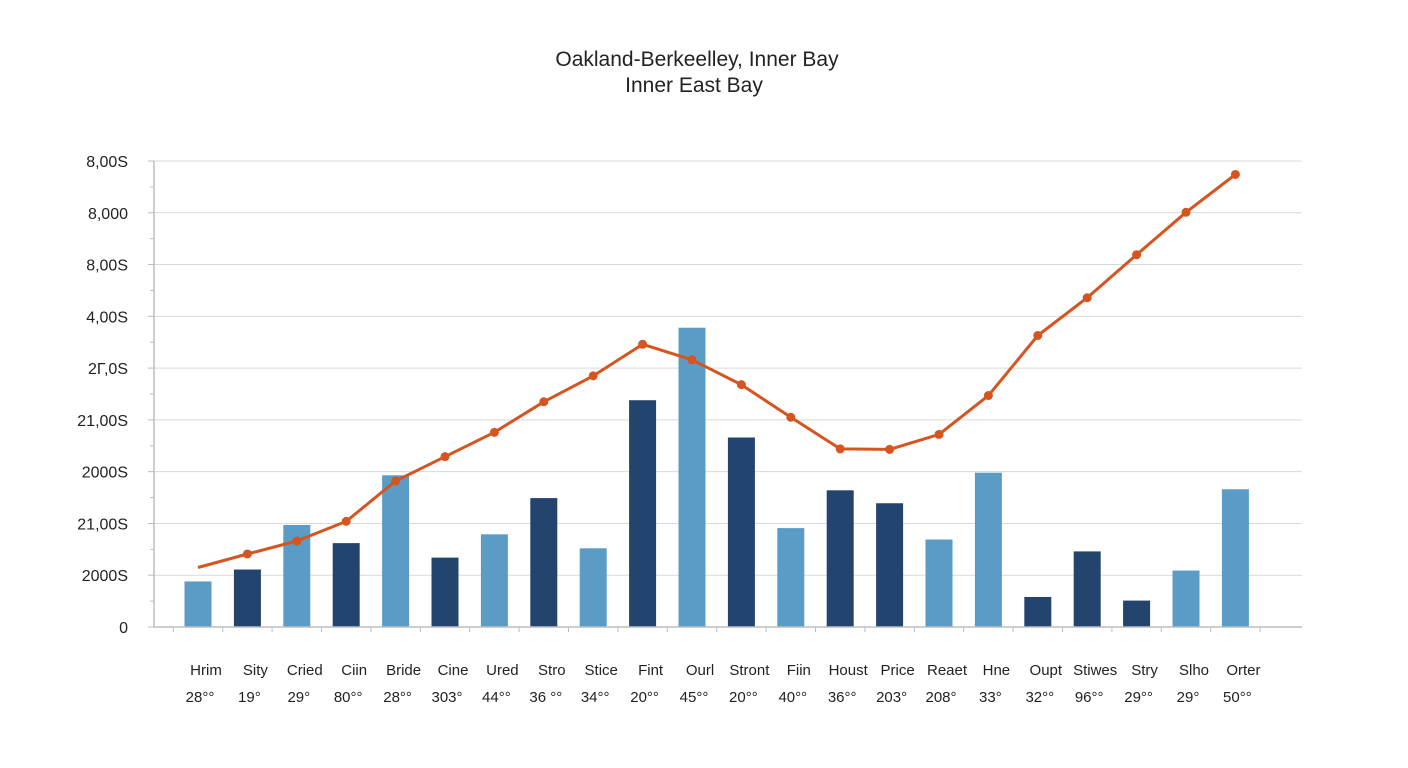  Describe the element at coordinates (694, 697) in the screenshot. I see `x-category-sublabel: 45°°` at that location.